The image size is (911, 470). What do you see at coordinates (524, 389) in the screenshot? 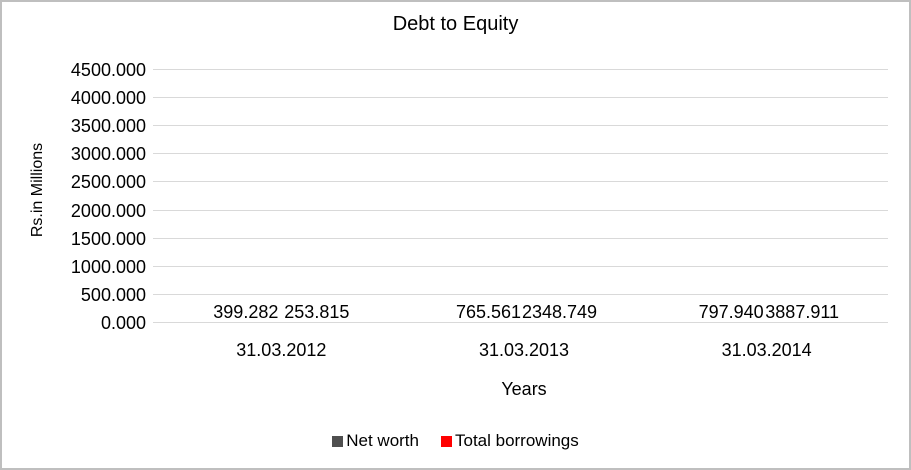
I see `x-axis-title: Years` at bounding box center [524, 389].